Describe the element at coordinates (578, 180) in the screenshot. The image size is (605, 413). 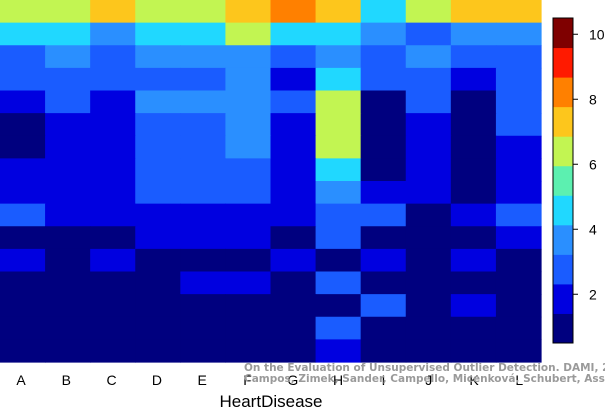
I see `colorbar: 2 4 6 8 10` at that location.